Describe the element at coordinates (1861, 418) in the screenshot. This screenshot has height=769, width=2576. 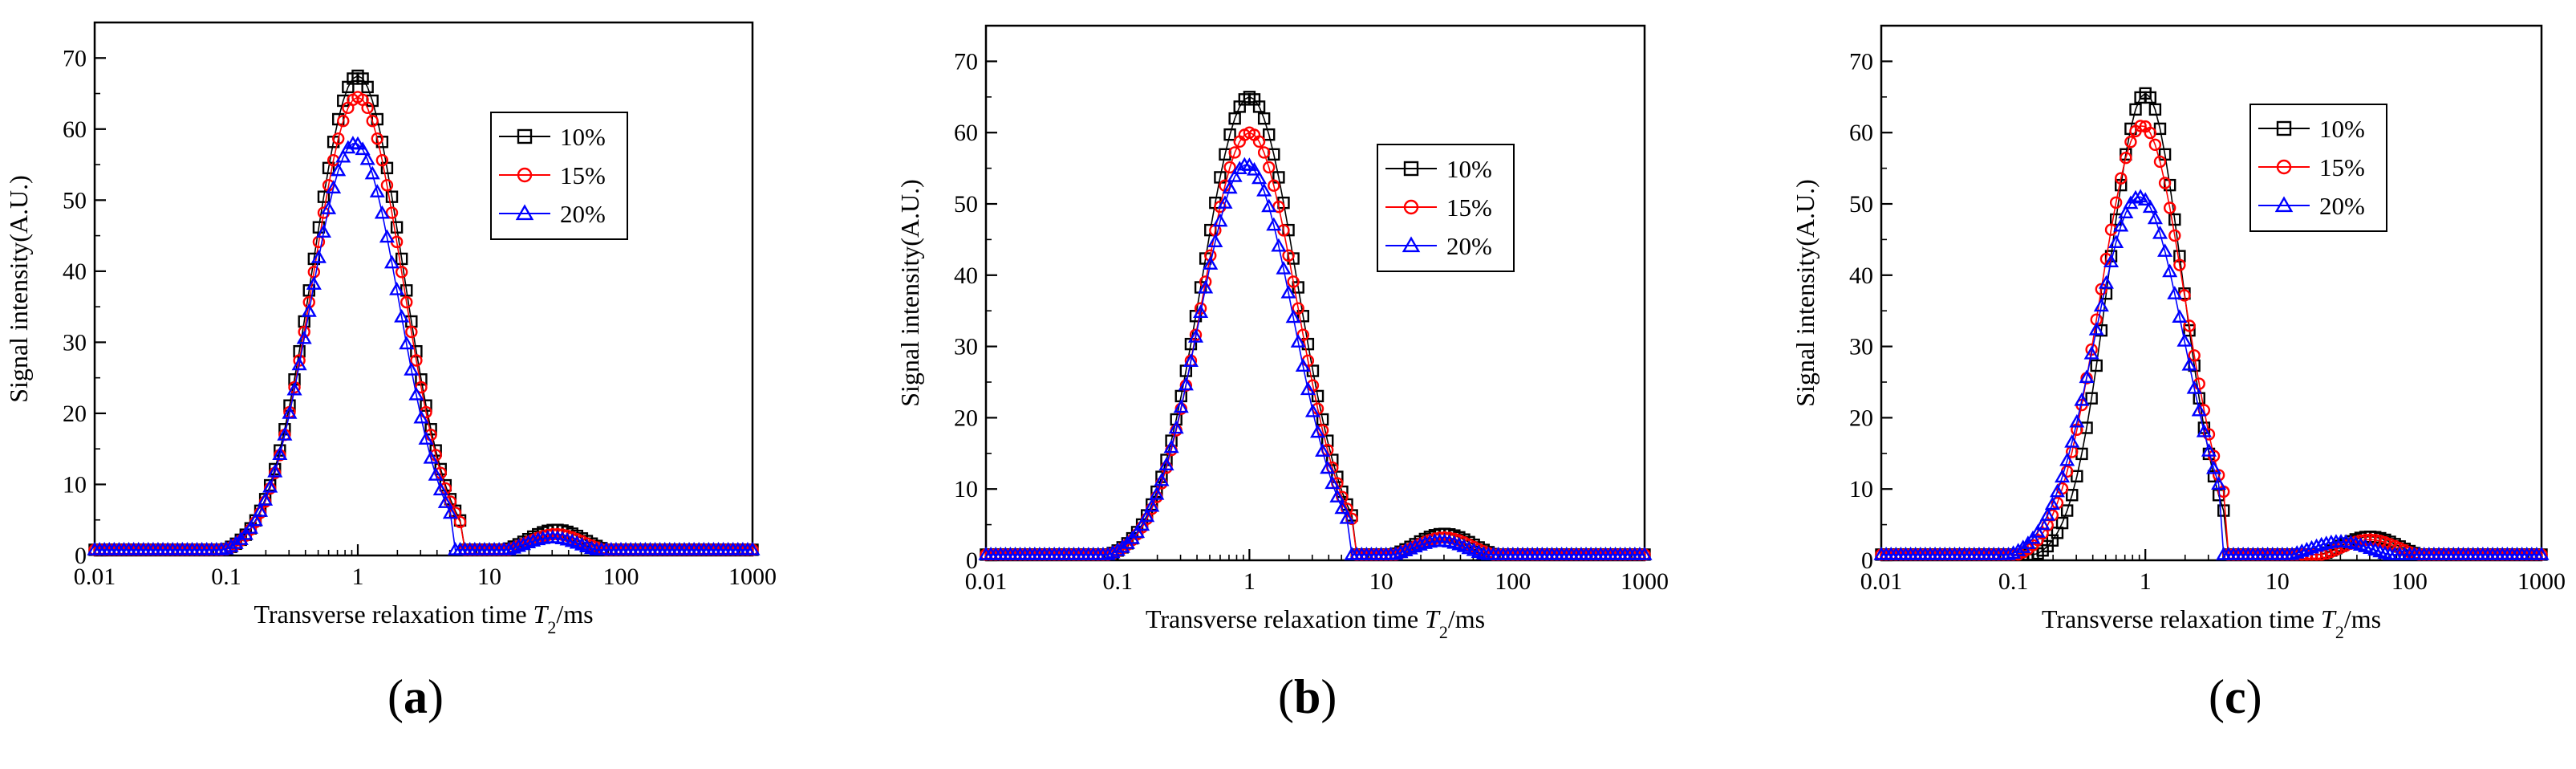
I see `y-tick-label: 20` at that location.